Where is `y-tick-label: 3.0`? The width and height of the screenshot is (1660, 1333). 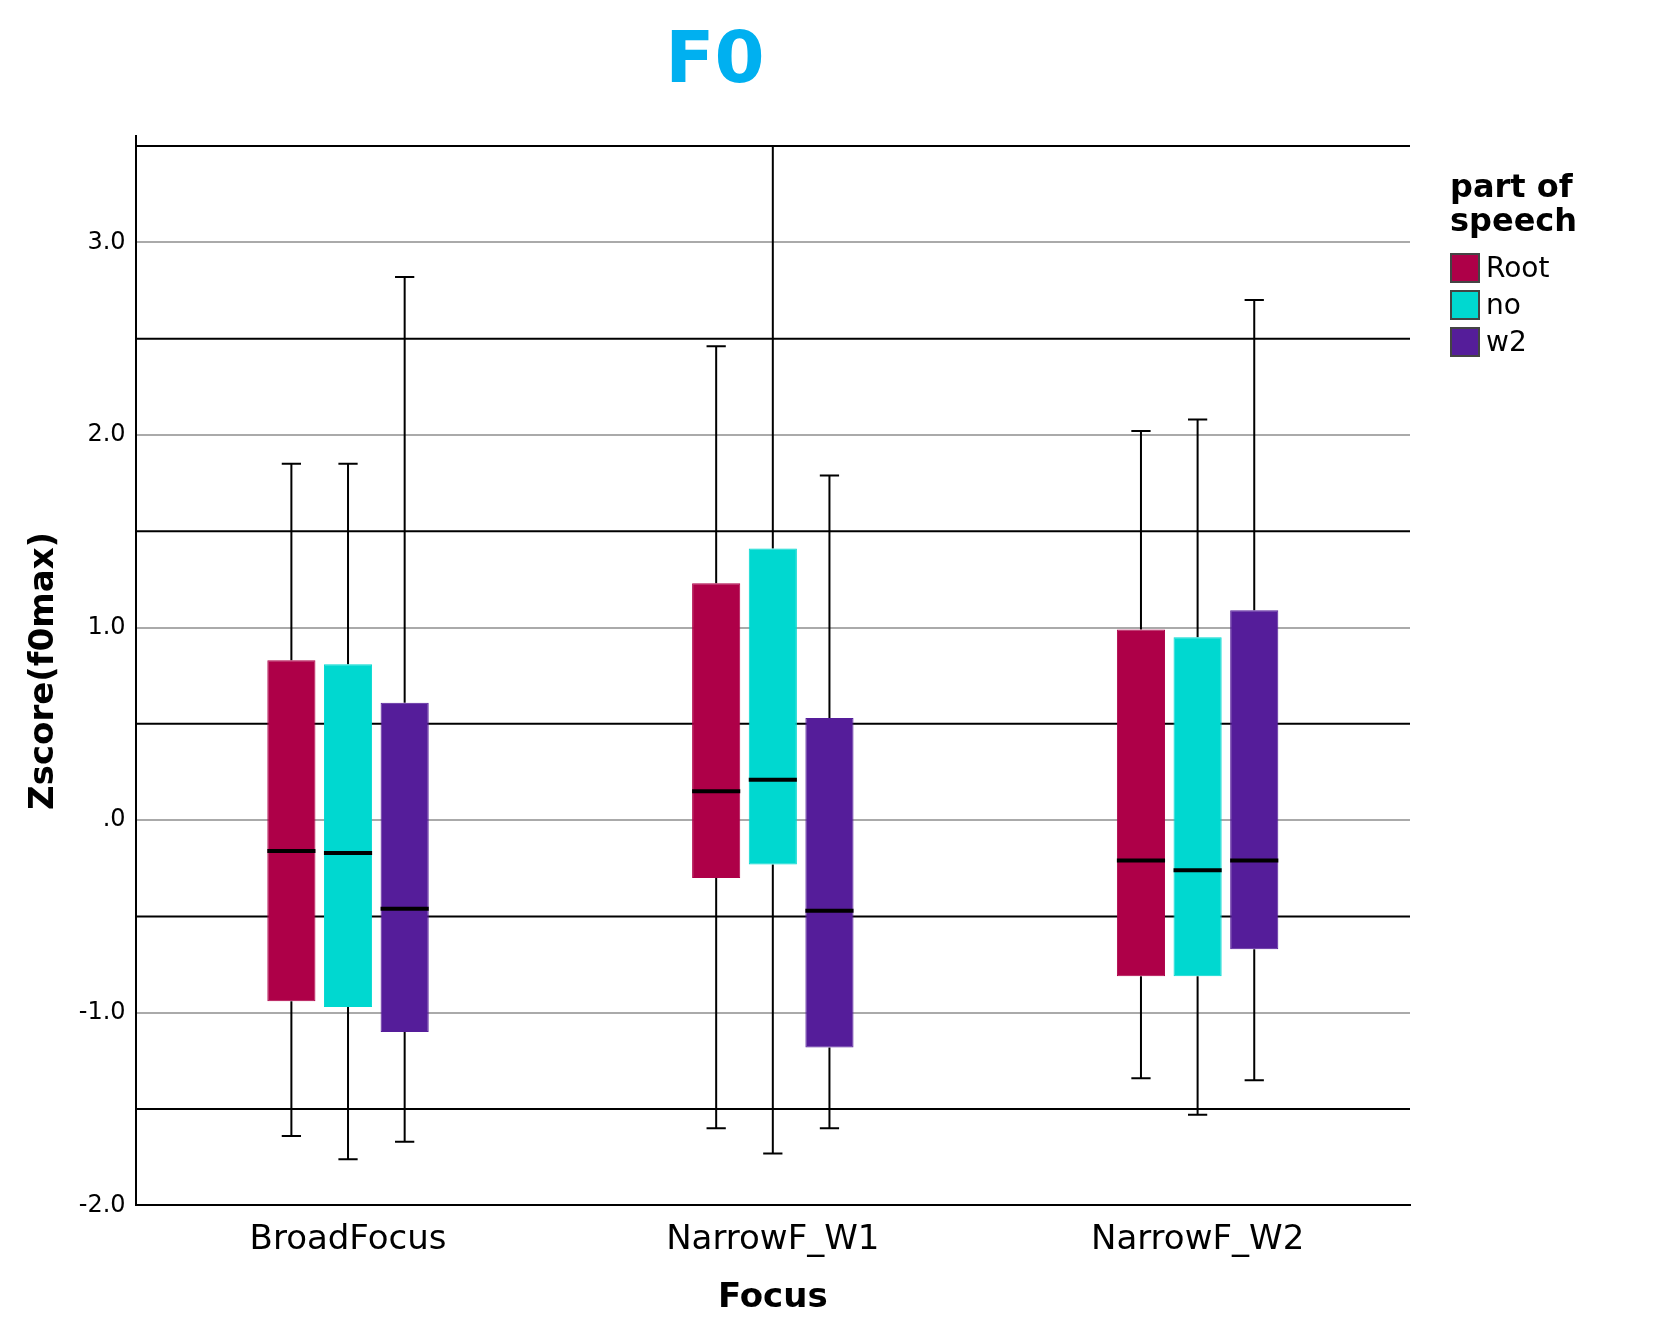
y-tick-label: 3.0 is located at coordinates (106, 240).